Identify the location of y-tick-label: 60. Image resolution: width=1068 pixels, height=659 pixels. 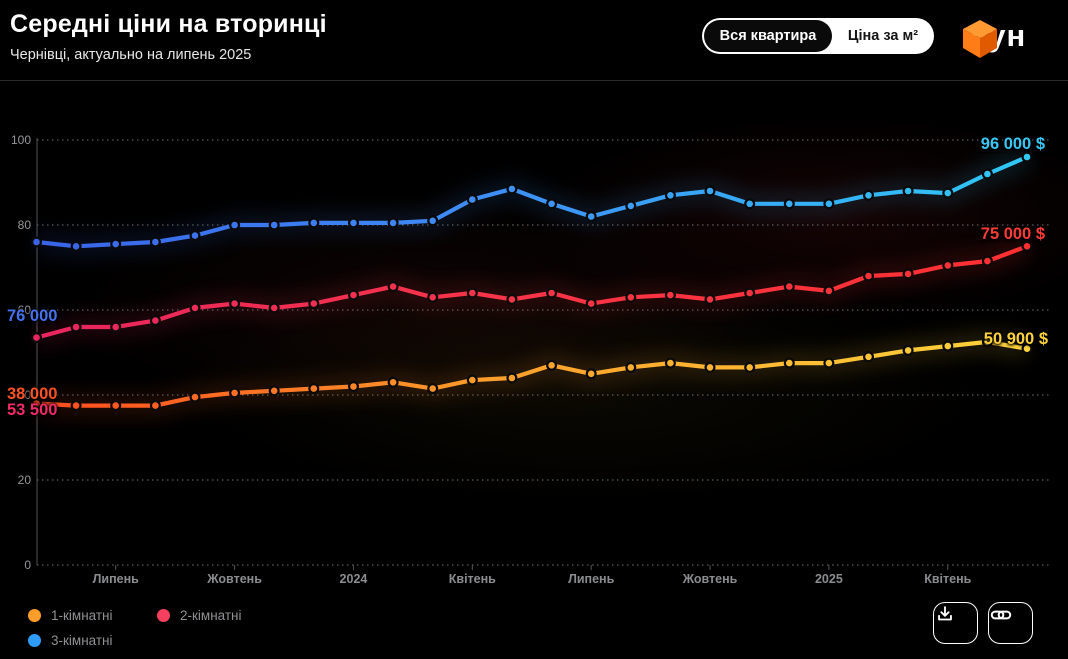
(25, 310).